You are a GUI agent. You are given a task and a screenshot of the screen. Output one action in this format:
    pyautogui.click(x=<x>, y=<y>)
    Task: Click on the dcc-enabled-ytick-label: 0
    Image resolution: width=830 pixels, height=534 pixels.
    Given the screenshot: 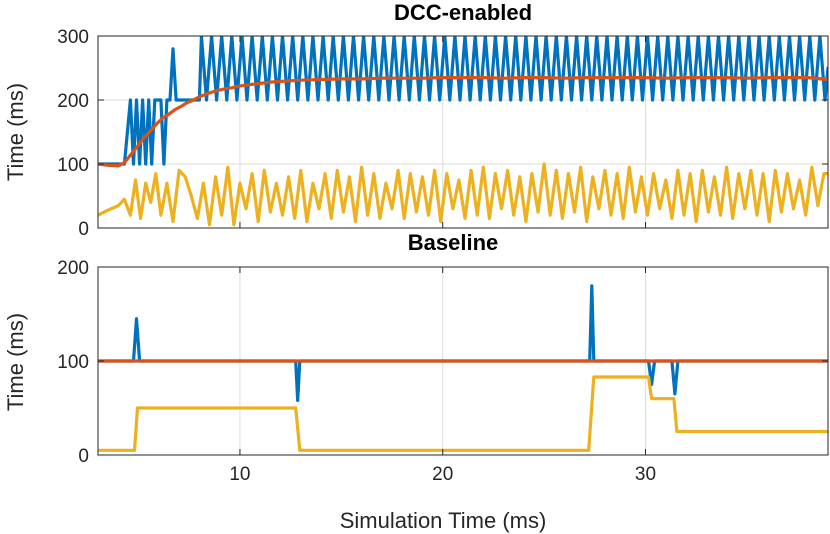 What is the action you would take?
    pyautogui.click(x=83, y=229)
    